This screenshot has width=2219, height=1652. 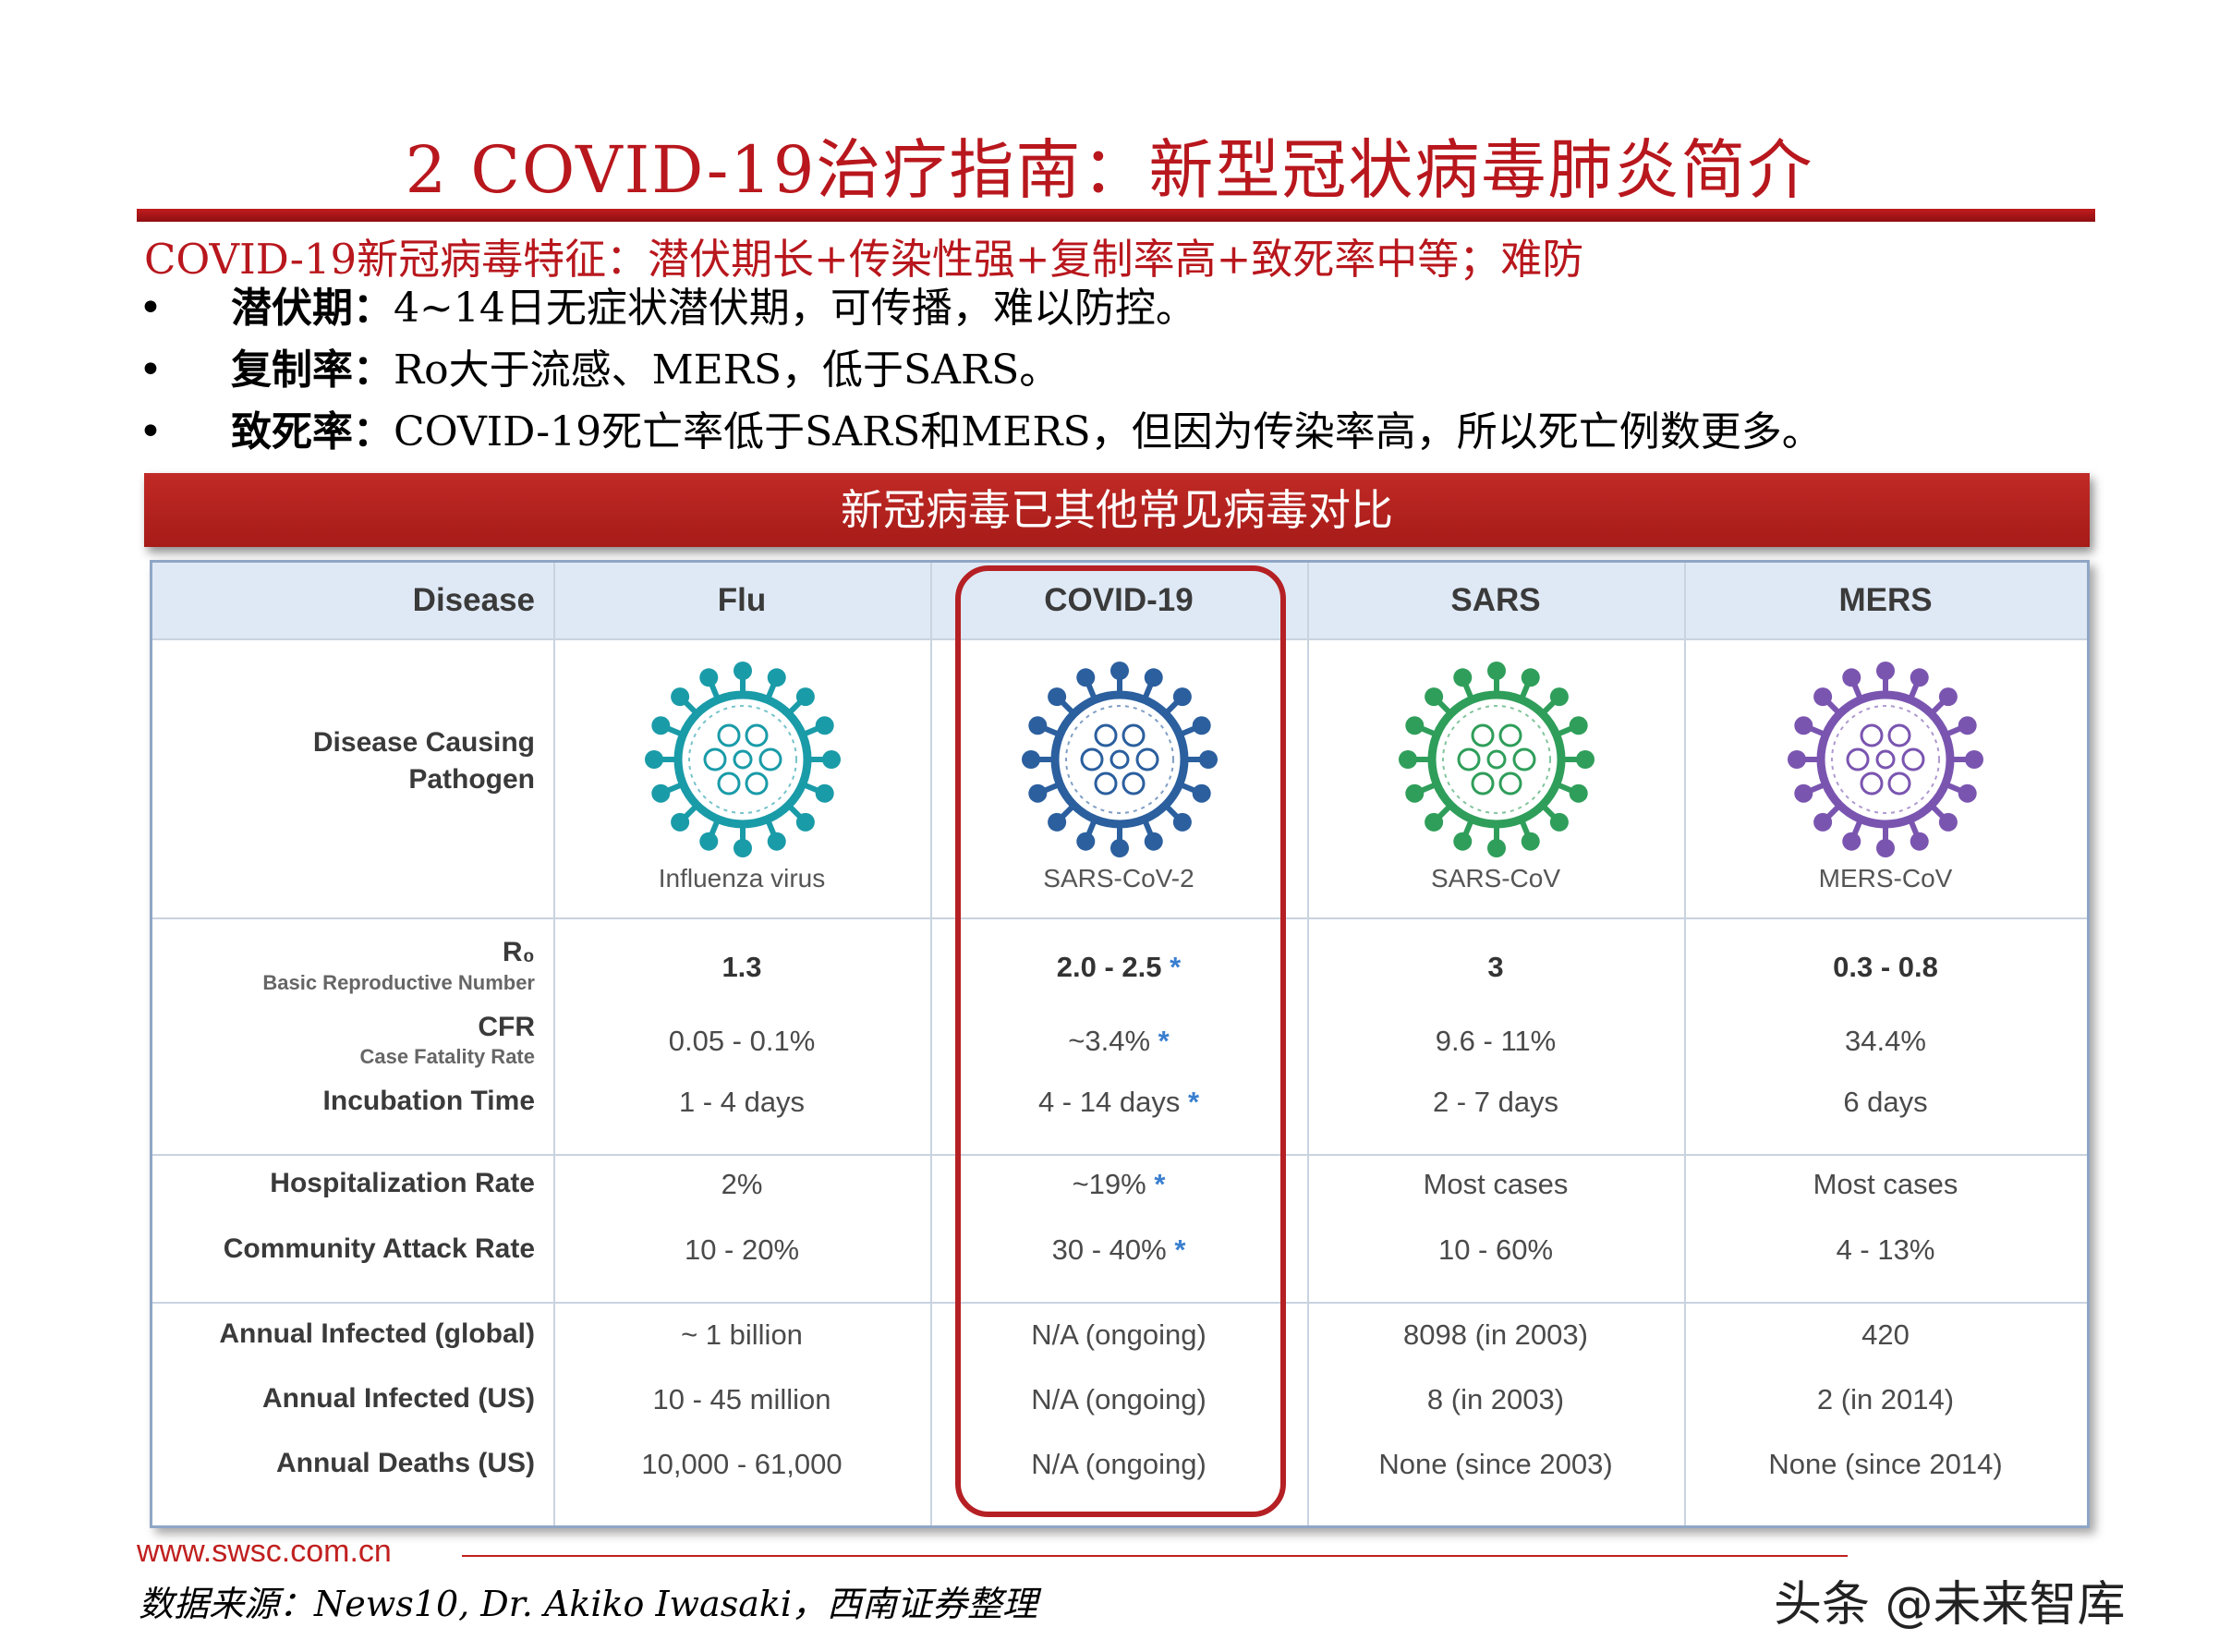 I want to click on r0-label: R₀, so click(x=518, y=952).